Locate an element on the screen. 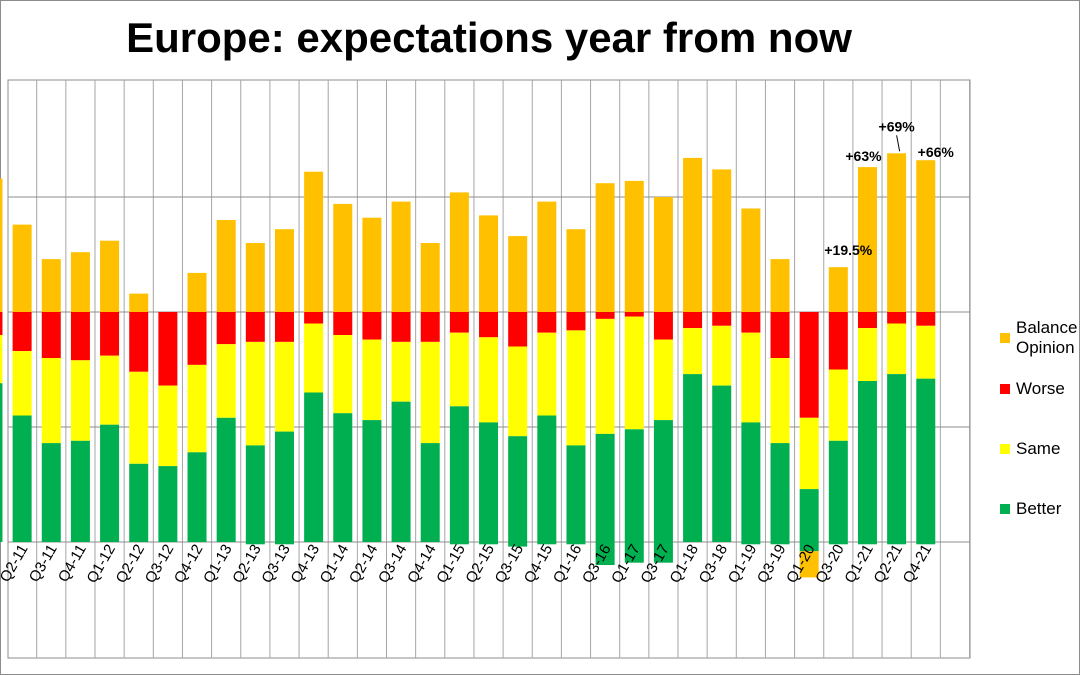 The height and width of the screenshot is (675, 1080). x-tick-label: Q1-16 is located at coordinates (568, 564).